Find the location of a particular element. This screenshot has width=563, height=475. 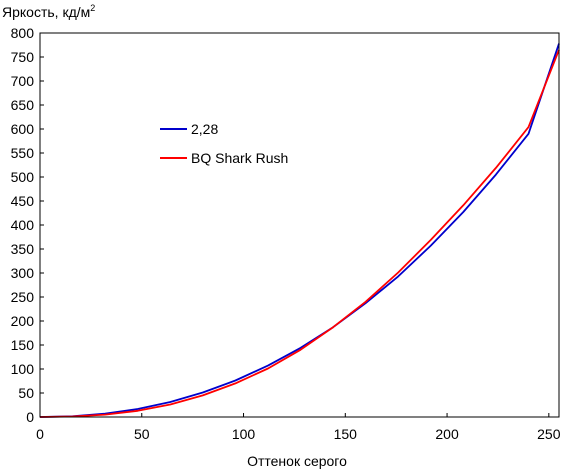

y-tick-label: 50 is located at coordinates (26, 393).